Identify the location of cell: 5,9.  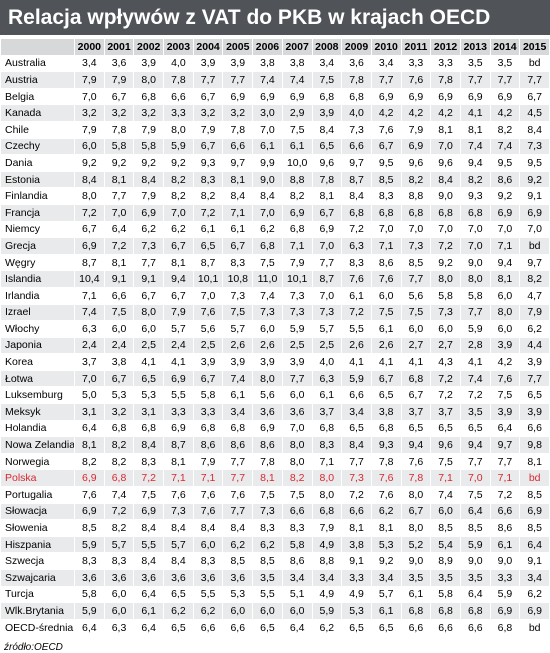
(89, 611).